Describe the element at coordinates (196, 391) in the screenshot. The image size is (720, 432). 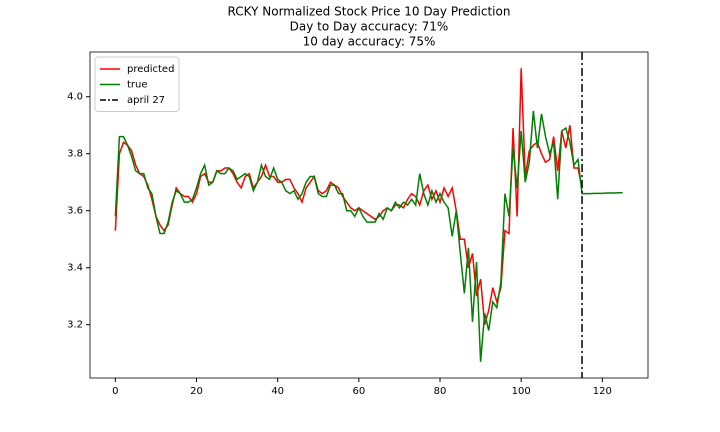
I see `x-tick-label: 20` at that location.